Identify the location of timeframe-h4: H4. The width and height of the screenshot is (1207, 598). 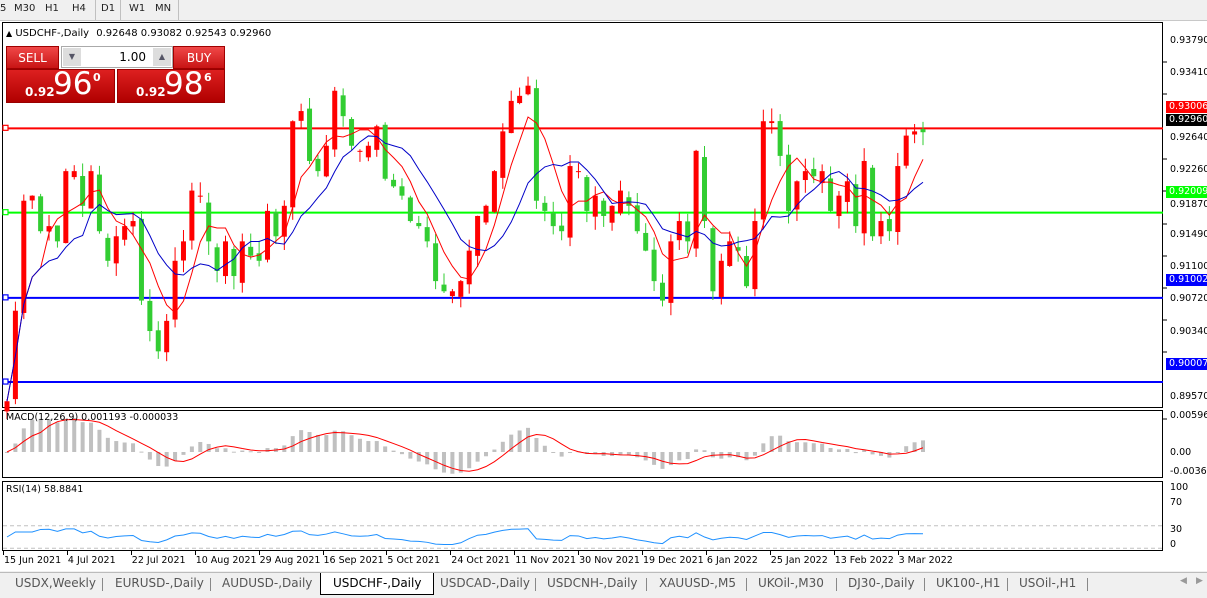
(79, 8).